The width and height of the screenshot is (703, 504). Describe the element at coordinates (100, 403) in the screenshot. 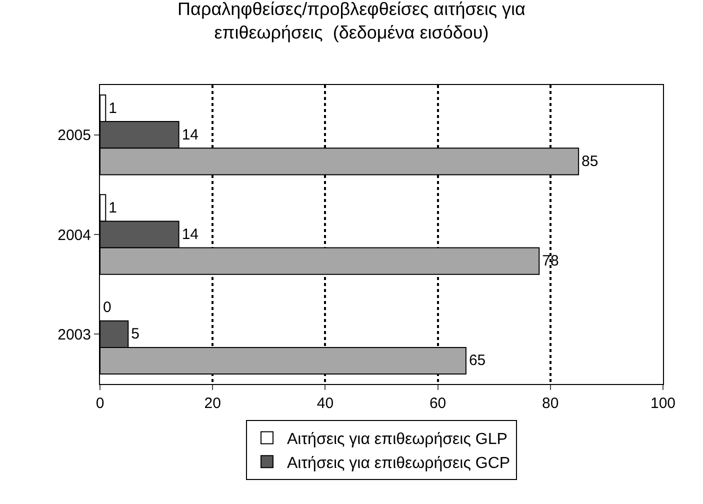

I see `x-tick-label: 0` at that location.